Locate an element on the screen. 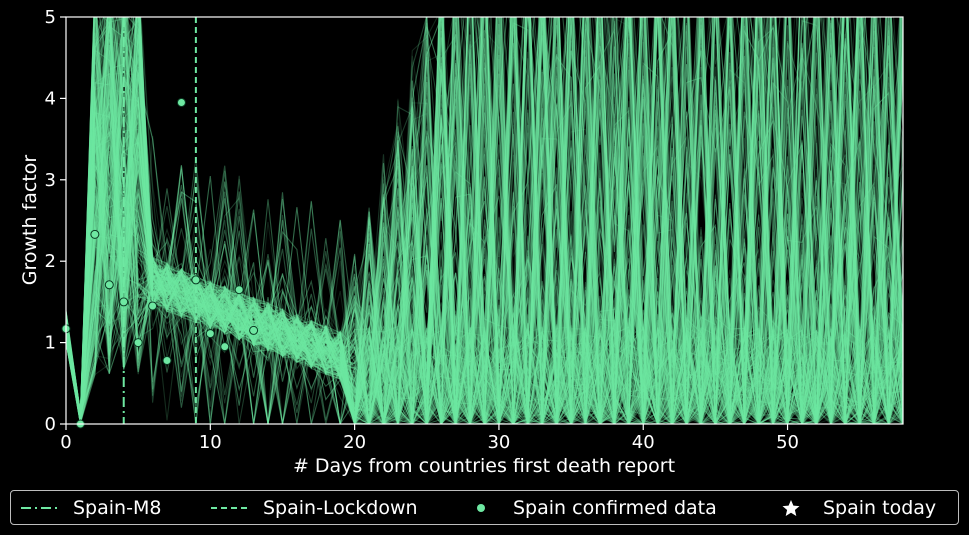  y-tick-label: 1 is located at coordinates (50, 343).